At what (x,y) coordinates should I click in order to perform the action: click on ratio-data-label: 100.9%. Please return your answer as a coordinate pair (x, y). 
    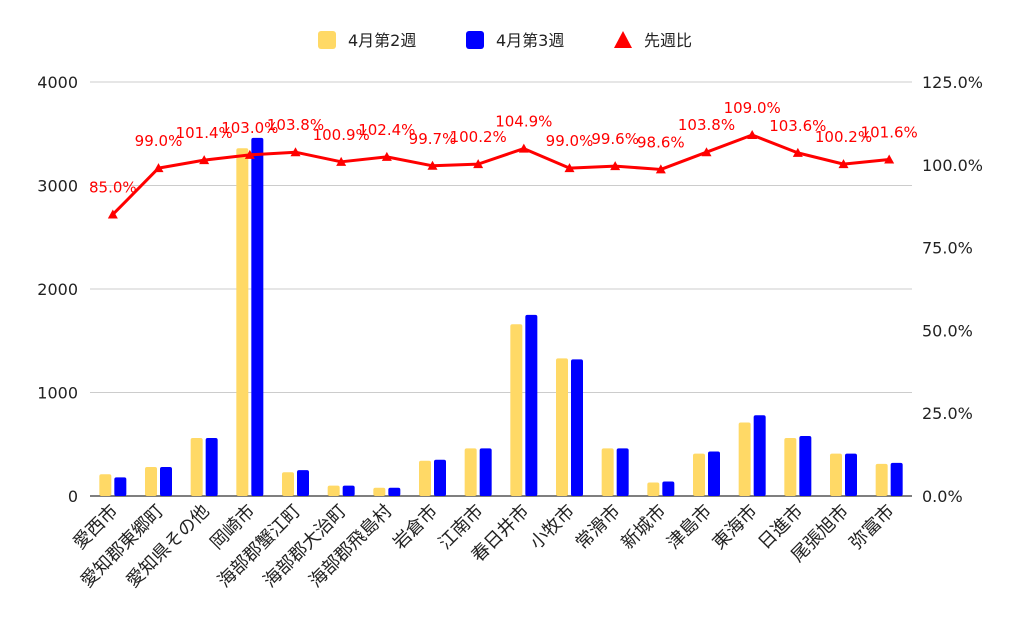
    Looking at the image, I should click on (341, 135).